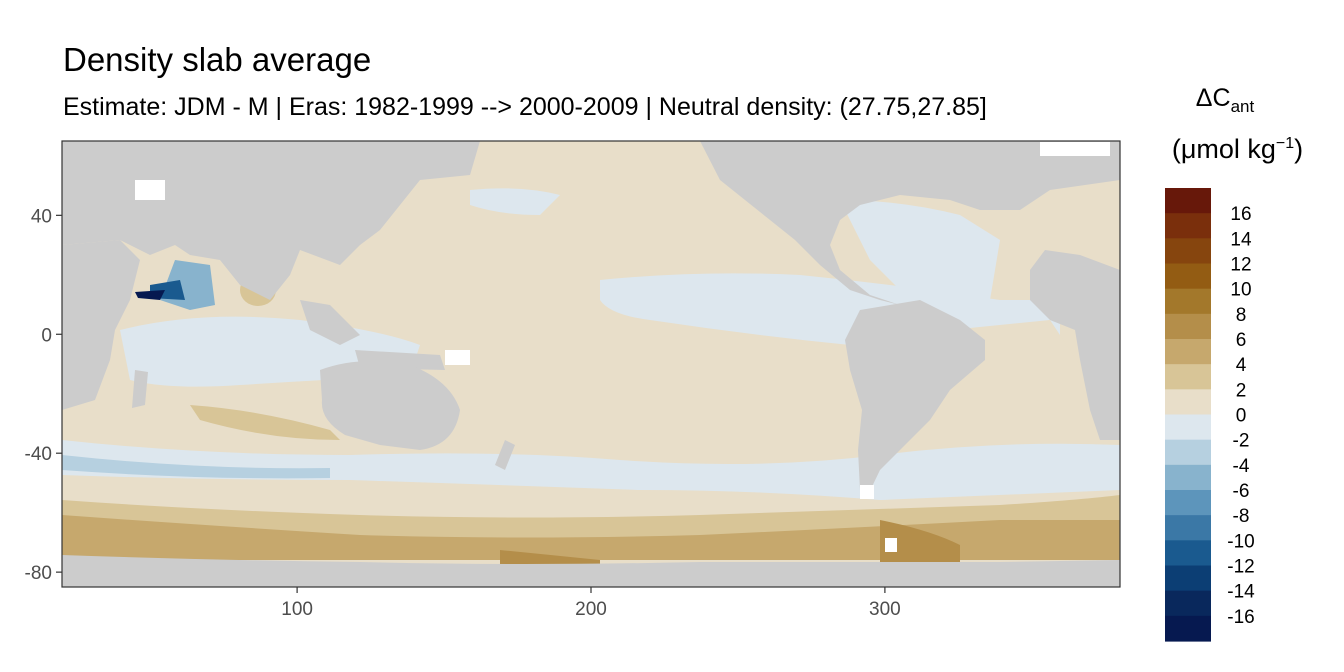 The width and height of the screenshot is (1344, 672). What do you see at coordinates (390, 405) in the screenshot?
I see `australia` at bounding box center [390, 405].